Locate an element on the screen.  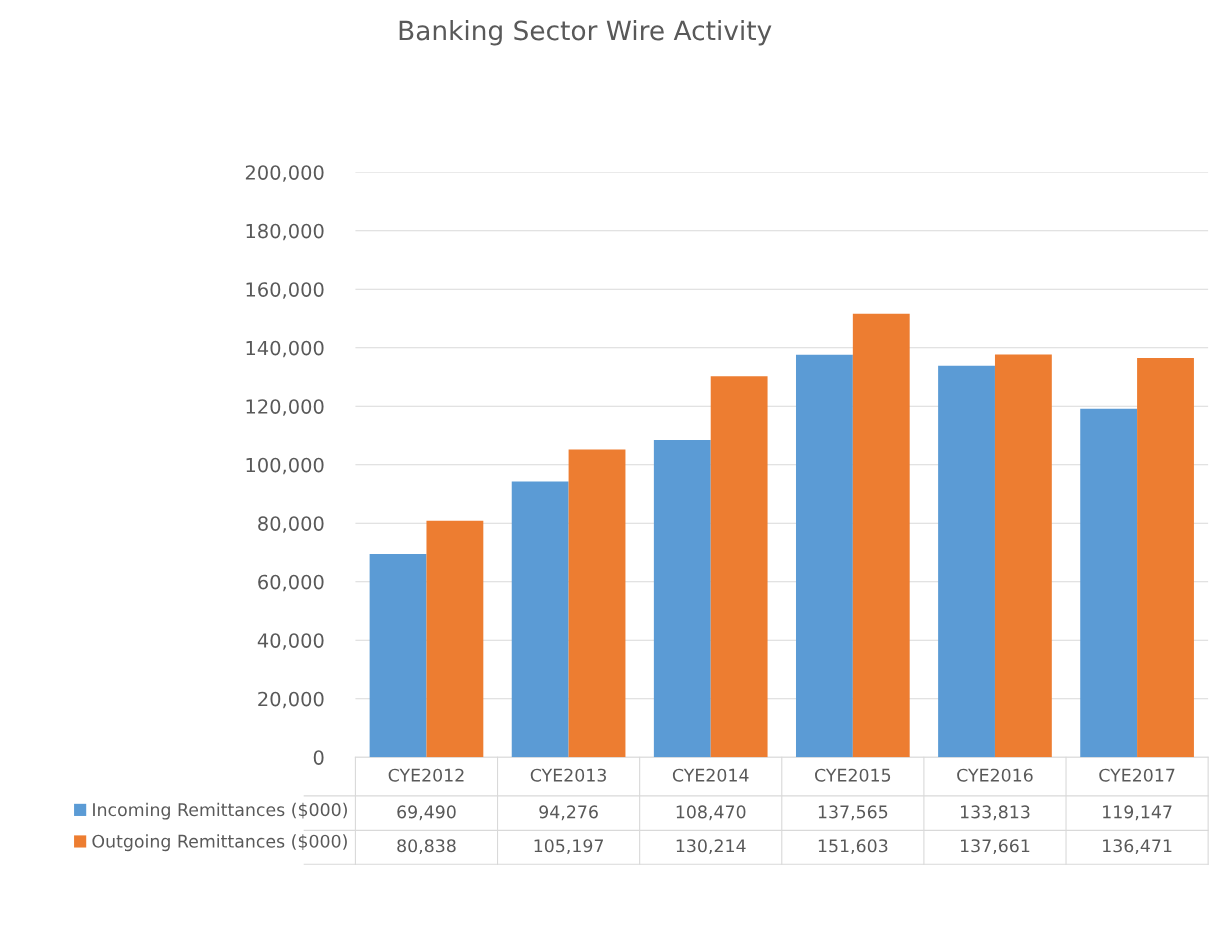
y-tick-label: 120,000 is located at coordinates (285, 407).